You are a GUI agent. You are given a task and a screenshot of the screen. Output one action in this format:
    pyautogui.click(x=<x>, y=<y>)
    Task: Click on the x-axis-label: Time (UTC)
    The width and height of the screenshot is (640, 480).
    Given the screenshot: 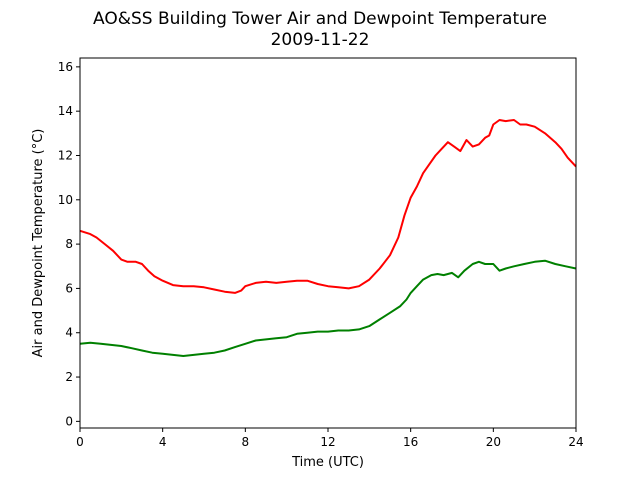 What is the action you would take?
    pyautogui.click(x=327, y=462)
    